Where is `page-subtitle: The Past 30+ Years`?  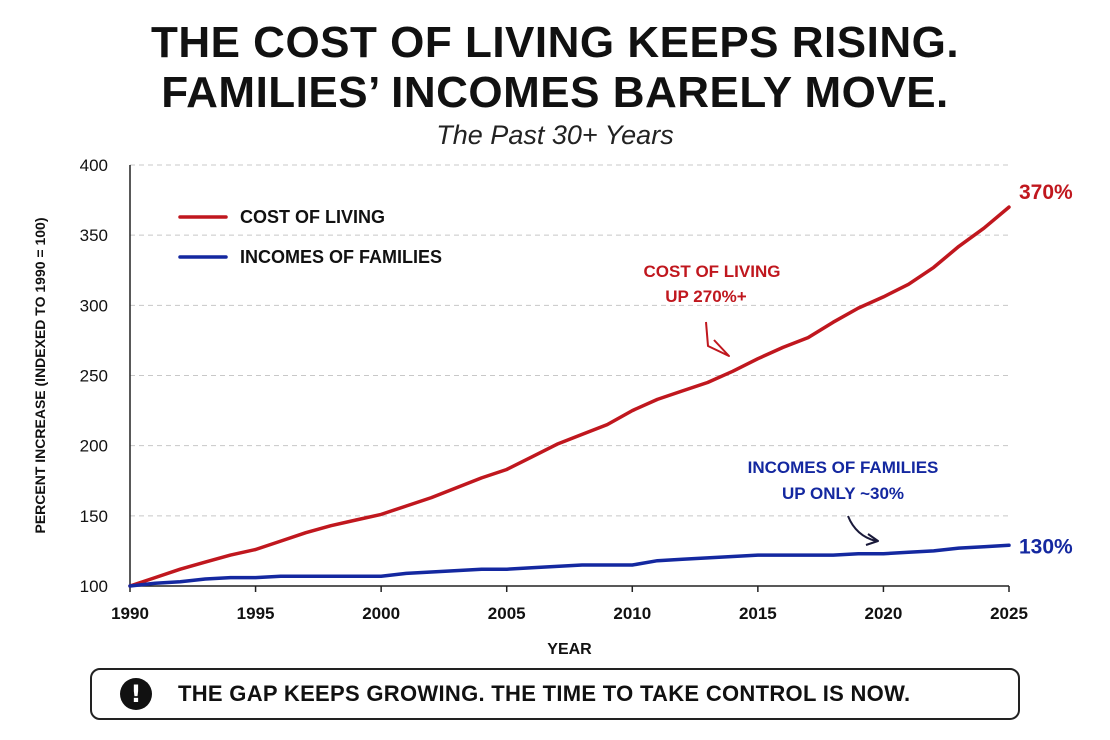
page-subtitle: The Past 30+ Years is located at coordinates (555, 135).